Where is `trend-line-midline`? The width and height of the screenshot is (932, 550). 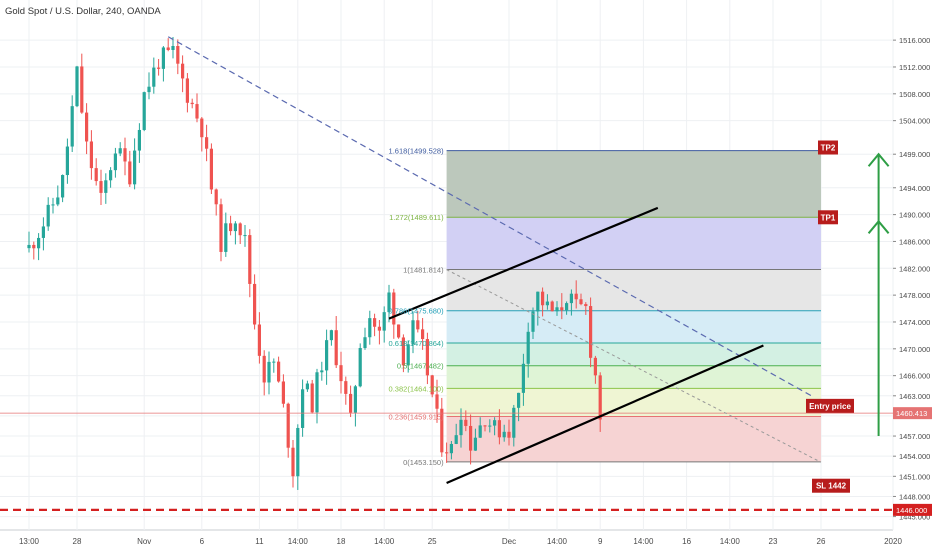 trend-line-midline is located at coordinates (634, 366).